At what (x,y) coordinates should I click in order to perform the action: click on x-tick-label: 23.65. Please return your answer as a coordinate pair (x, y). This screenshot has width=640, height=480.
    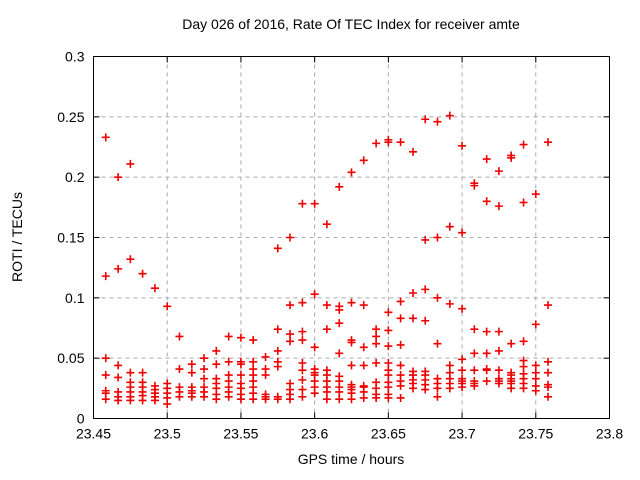
    Looking at the image, I should click on (388, 434).